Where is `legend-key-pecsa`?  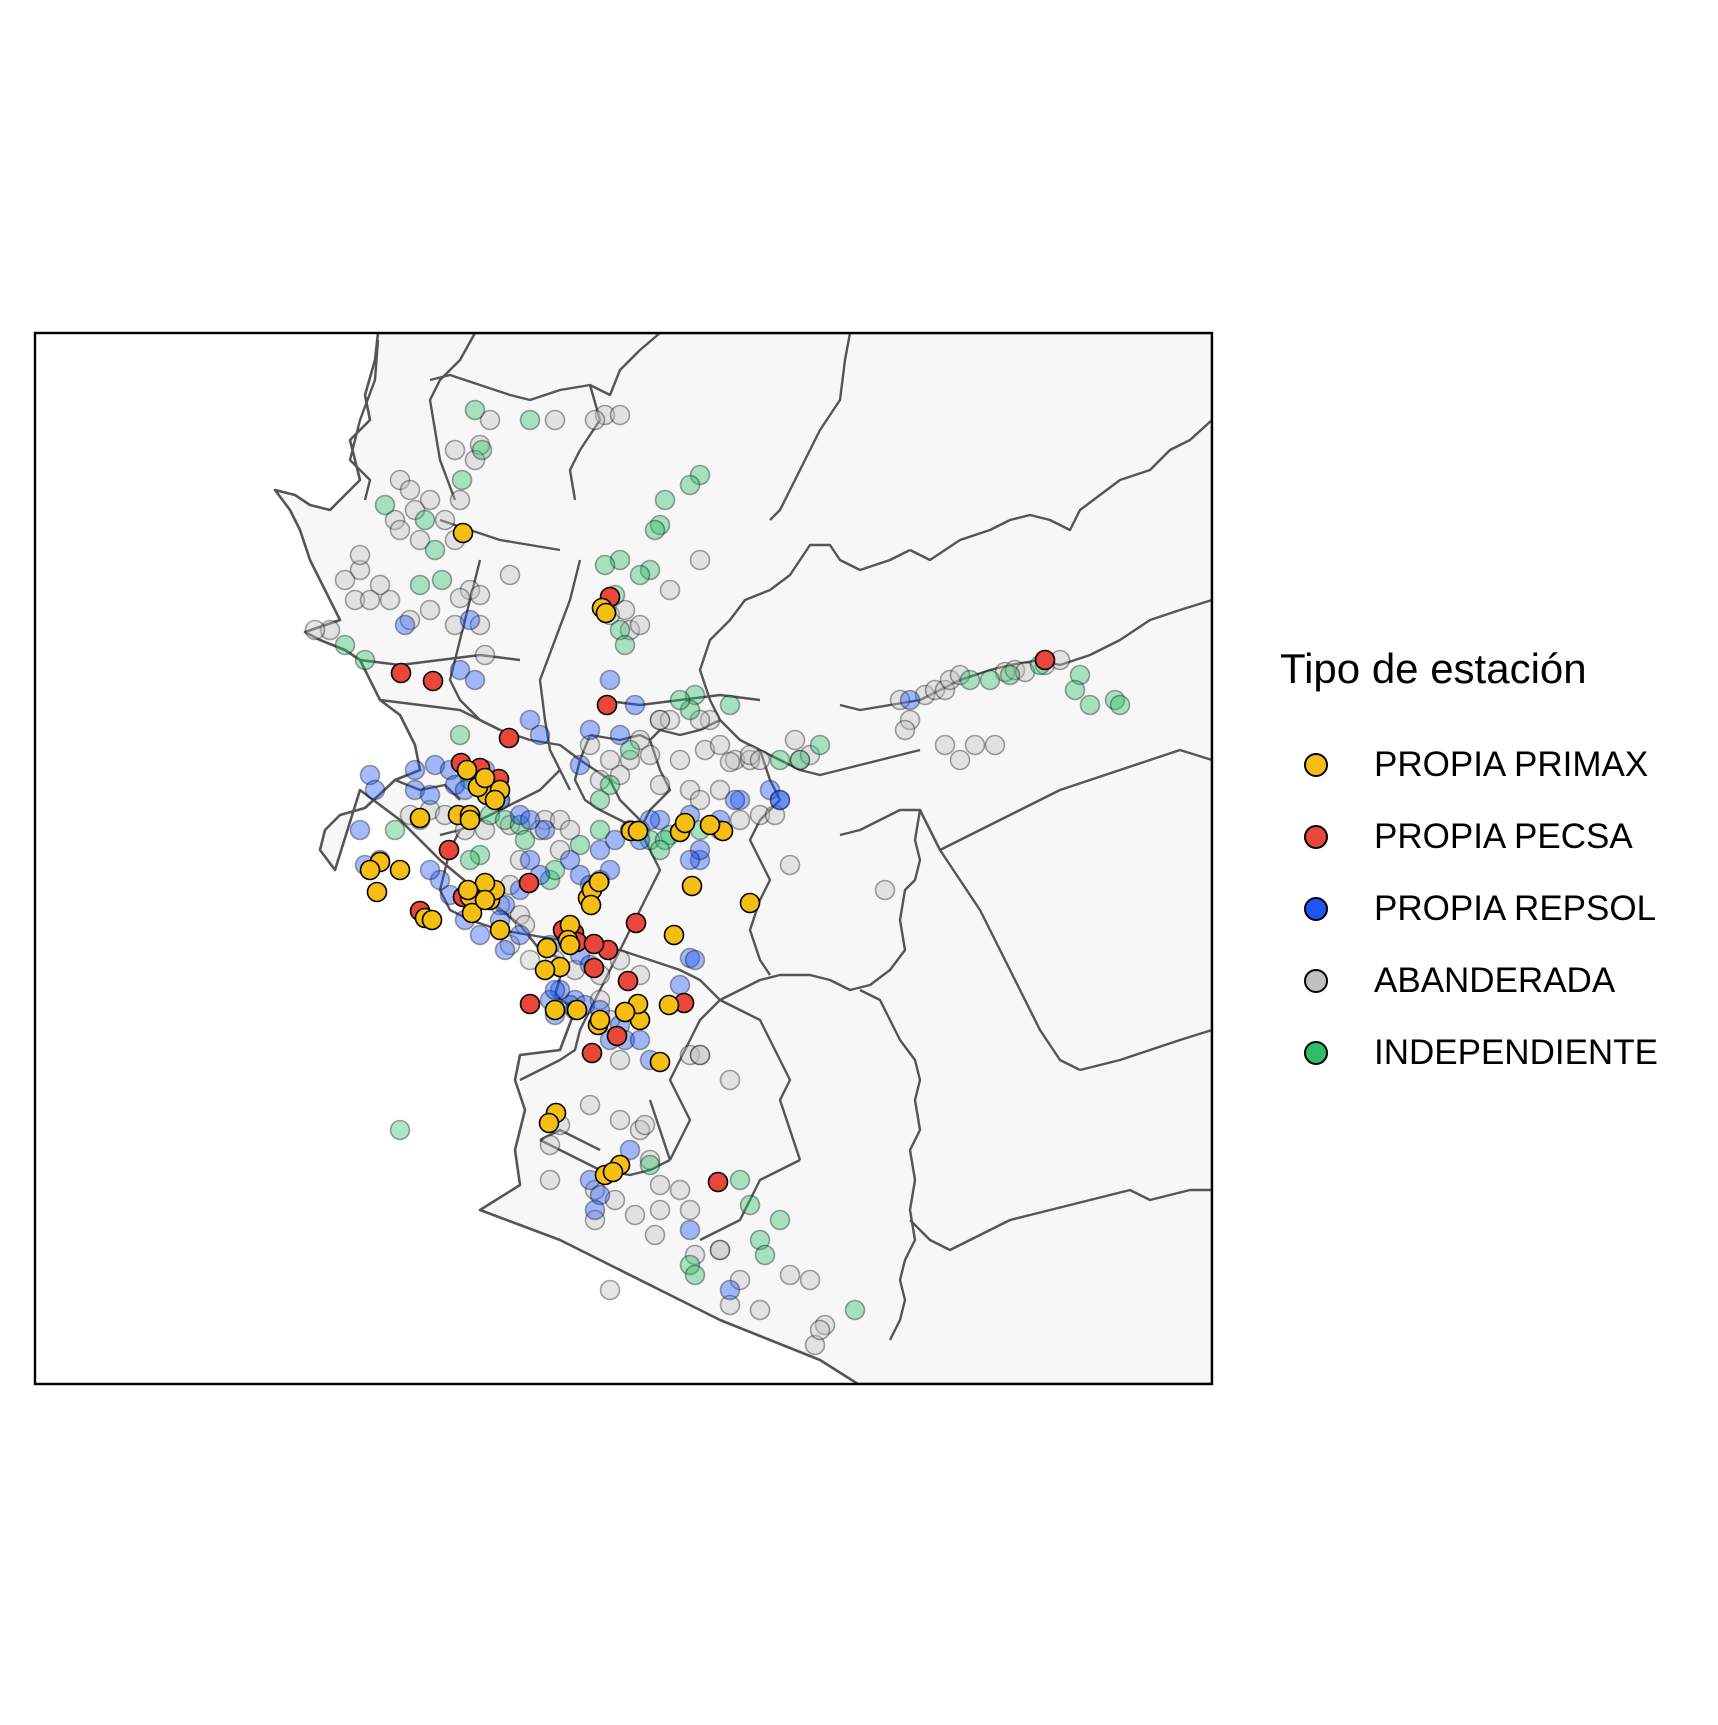
legend-key-pecsa is located at coordinates (1316, 837).